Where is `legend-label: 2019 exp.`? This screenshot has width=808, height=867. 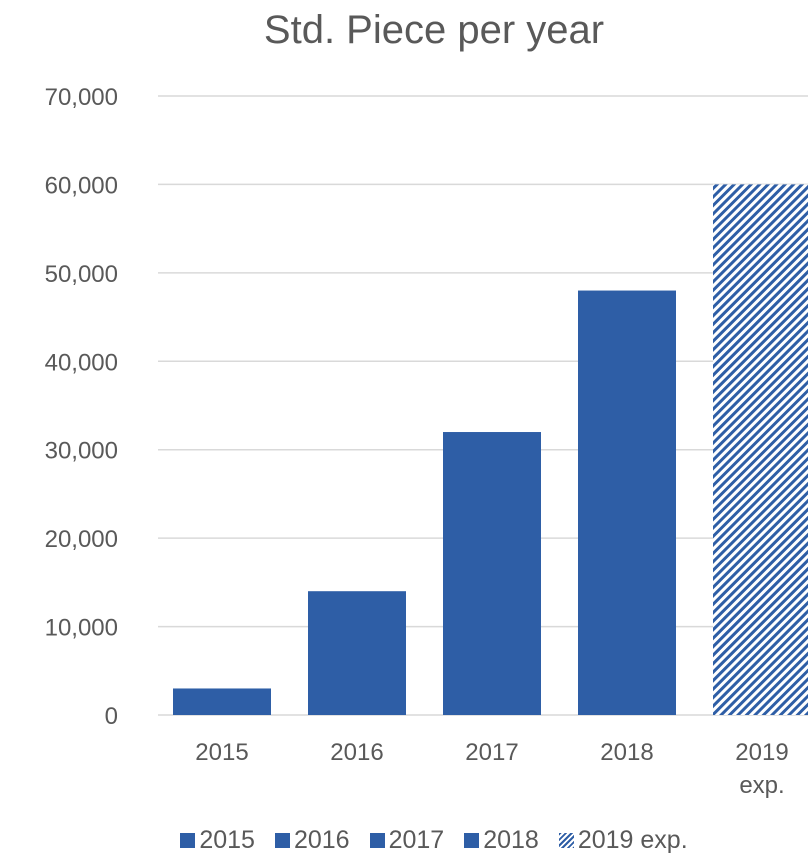
legend-label: 2019 exp. is located at coordinates (632, 840).